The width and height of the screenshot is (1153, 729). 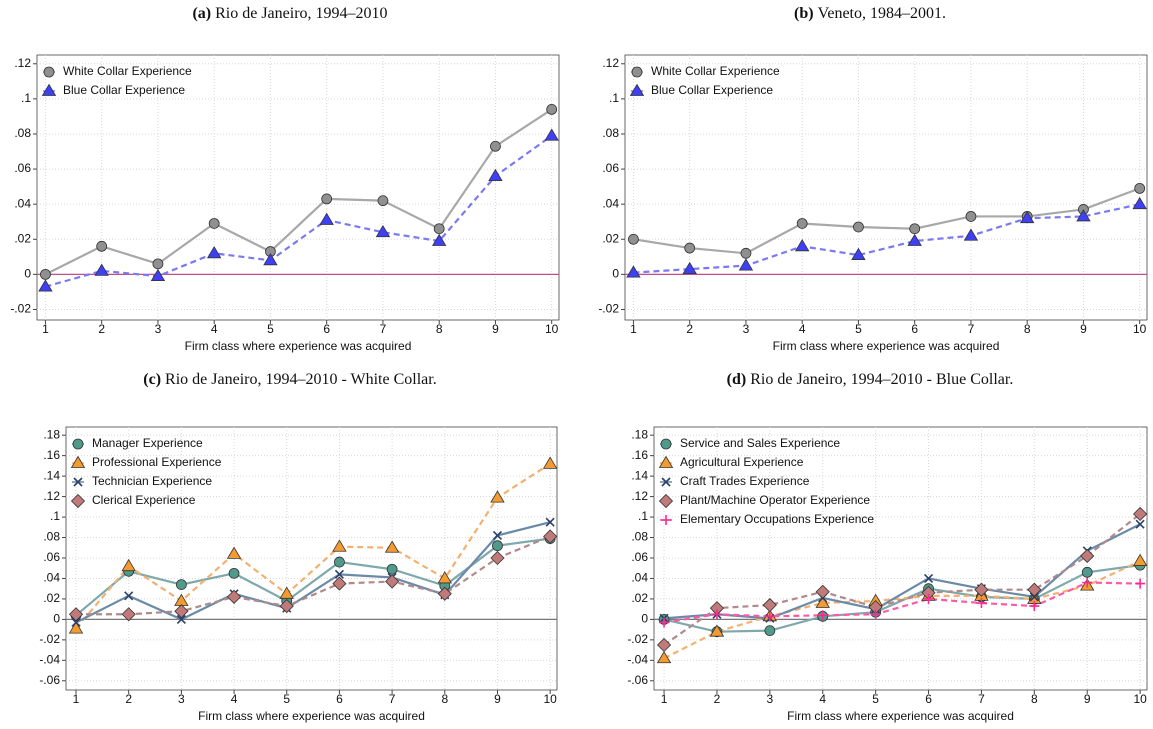 I want to click on legend-label: Blue Collar Experience, so click(x=124, y=90).